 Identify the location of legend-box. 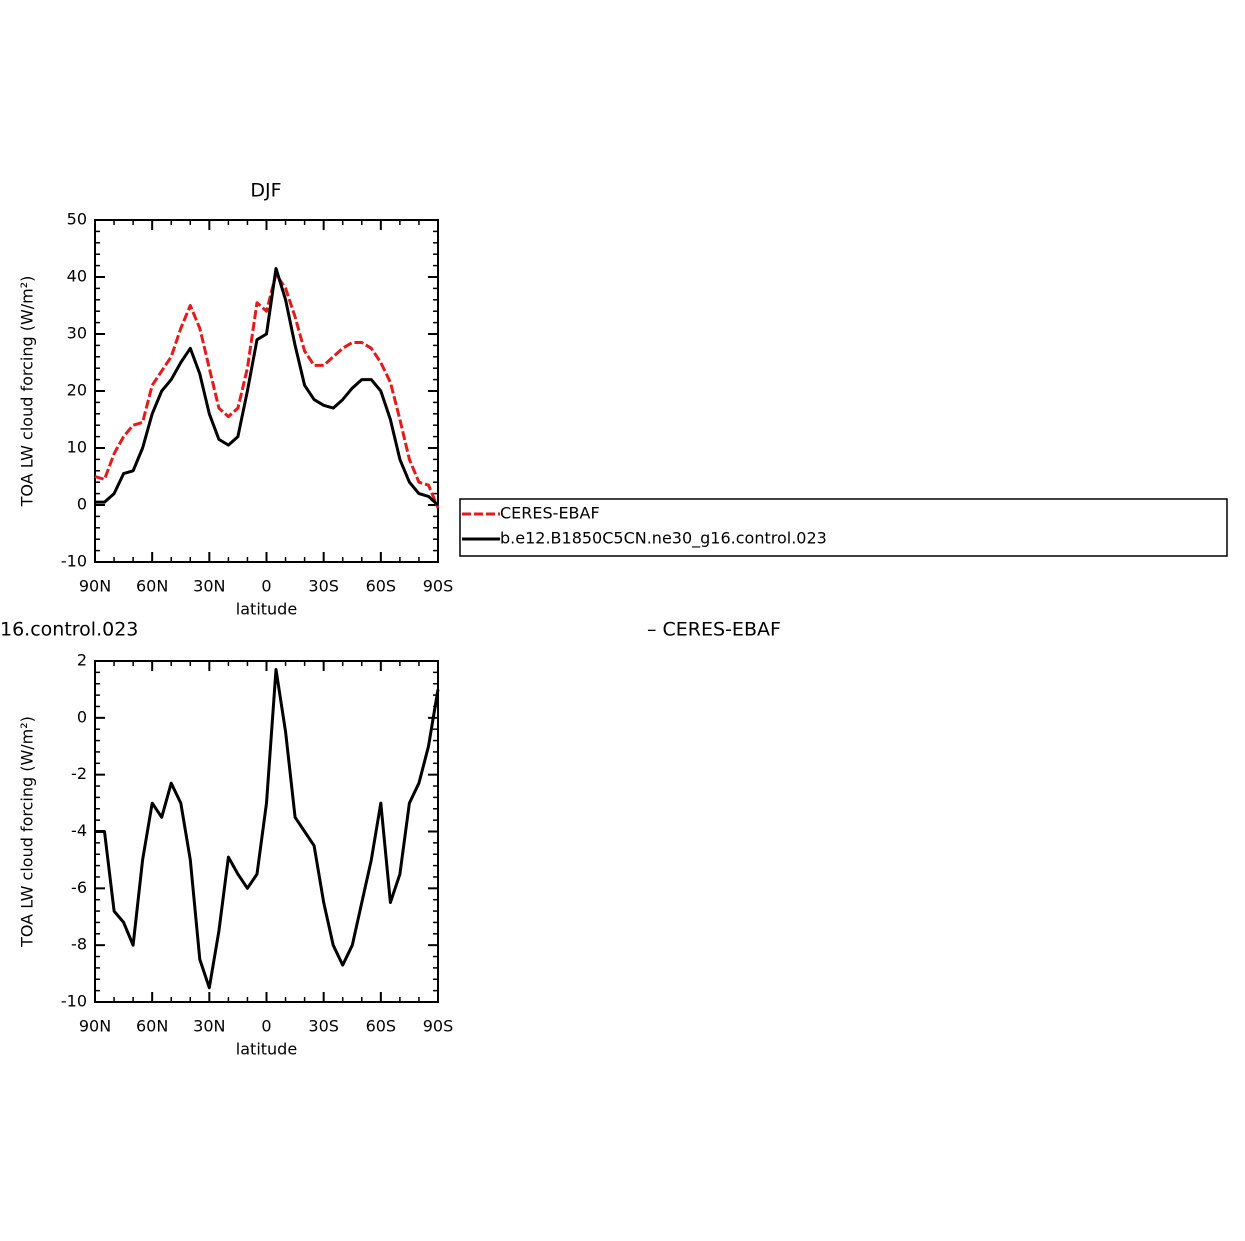
(843, 527).